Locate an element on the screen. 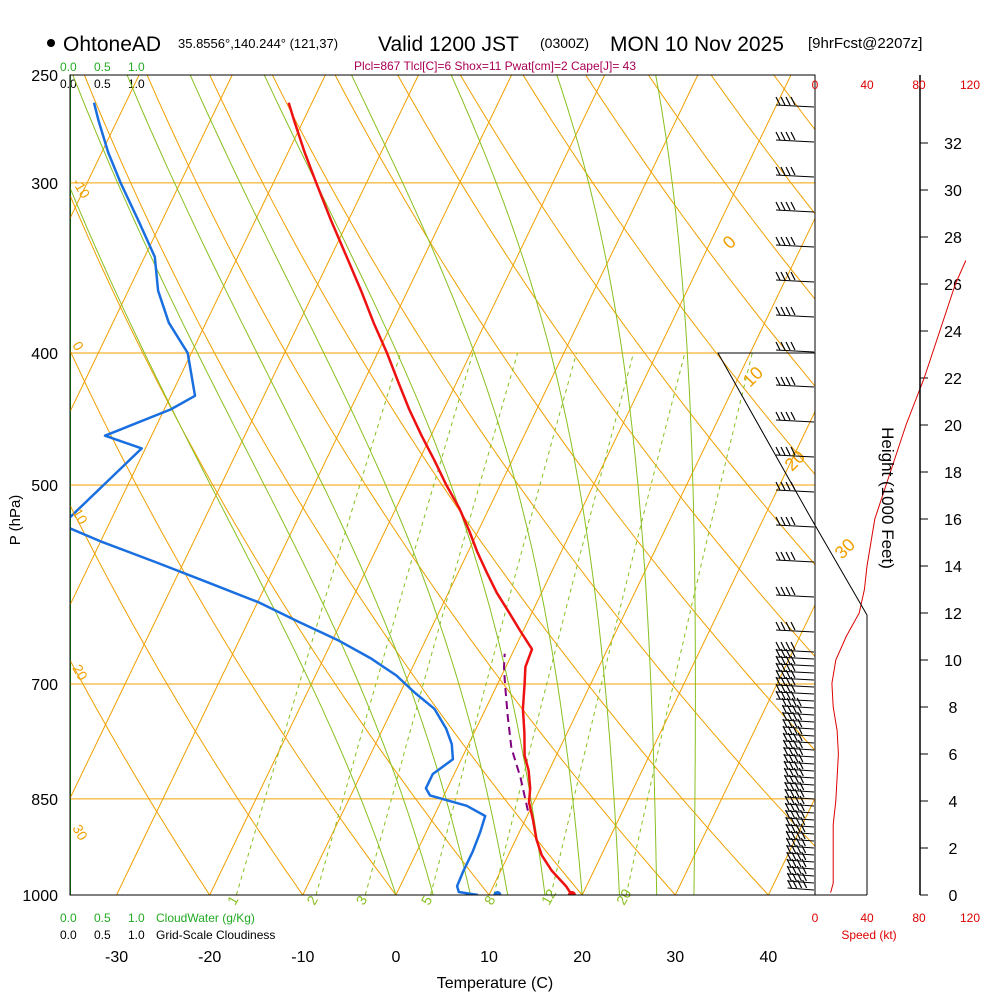 The image size is (1000, 1000). dry-adiabat--20 is located at coordinates (140, 777).